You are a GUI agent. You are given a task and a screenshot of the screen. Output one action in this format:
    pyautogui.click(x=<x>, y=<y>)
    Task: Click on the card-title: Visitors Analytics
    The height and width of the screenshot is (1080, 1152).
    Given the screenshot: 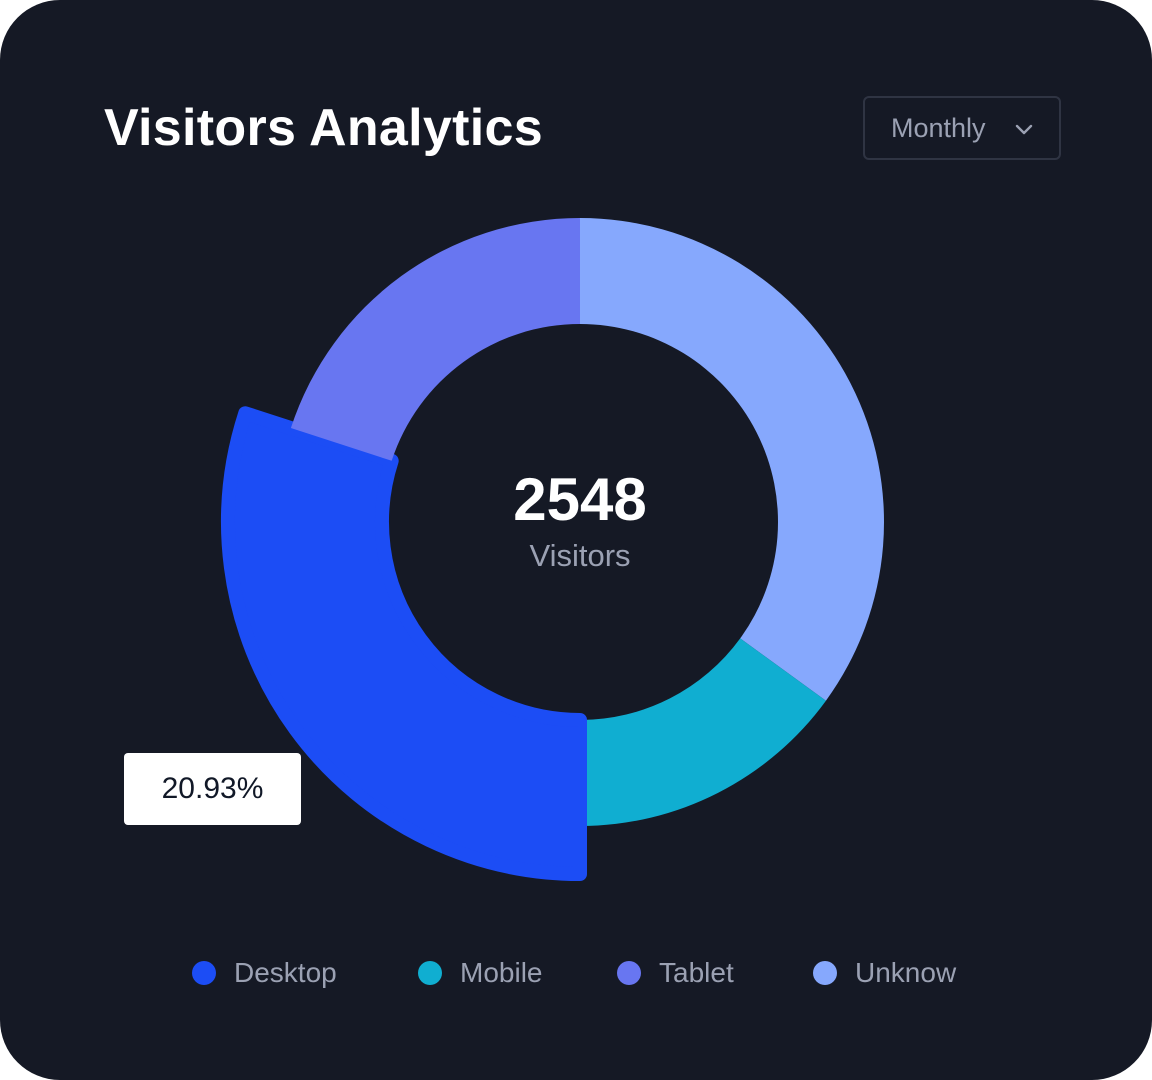 What is the action you would take?
    pyautogui.click(x=323, y=128)
    